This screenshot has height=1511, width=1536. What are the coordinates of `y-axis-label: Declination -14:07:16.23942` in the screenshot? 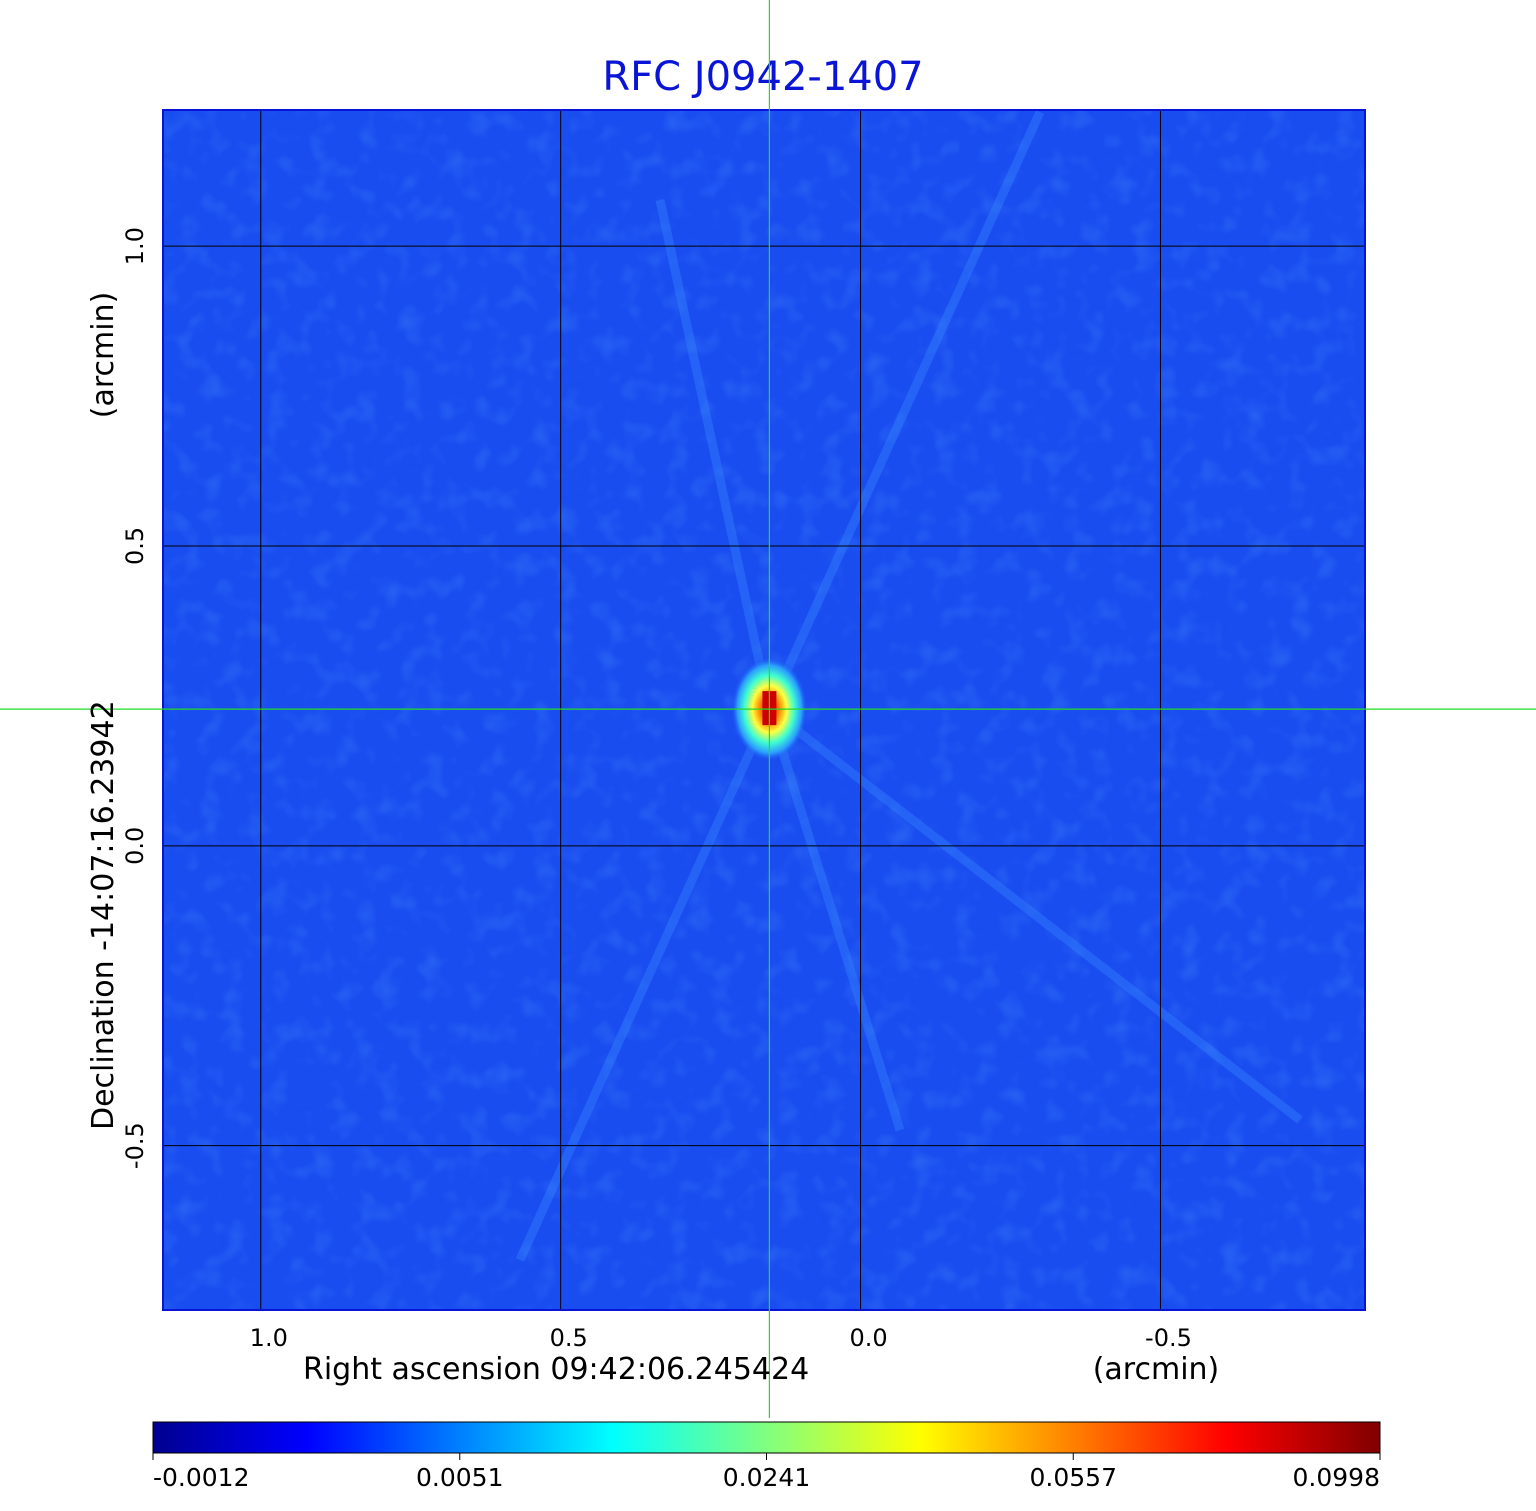 It's located at (103, 915).